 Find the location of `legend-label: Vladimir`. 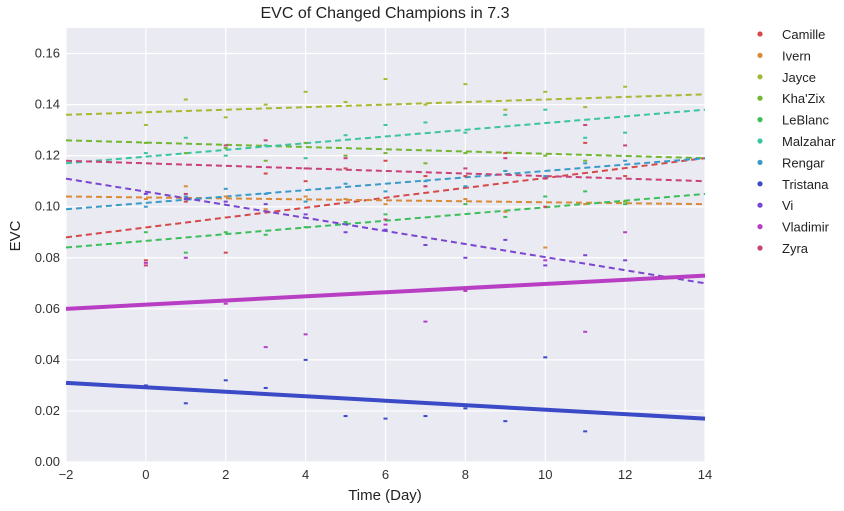

legend-label: Vladimir is located at coordinates (806, 227).